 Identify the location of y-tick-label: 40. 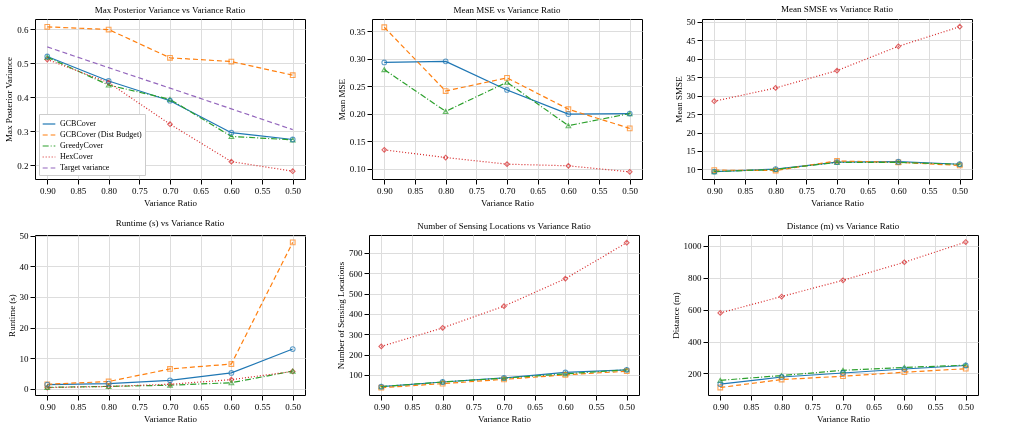
(691, 59).